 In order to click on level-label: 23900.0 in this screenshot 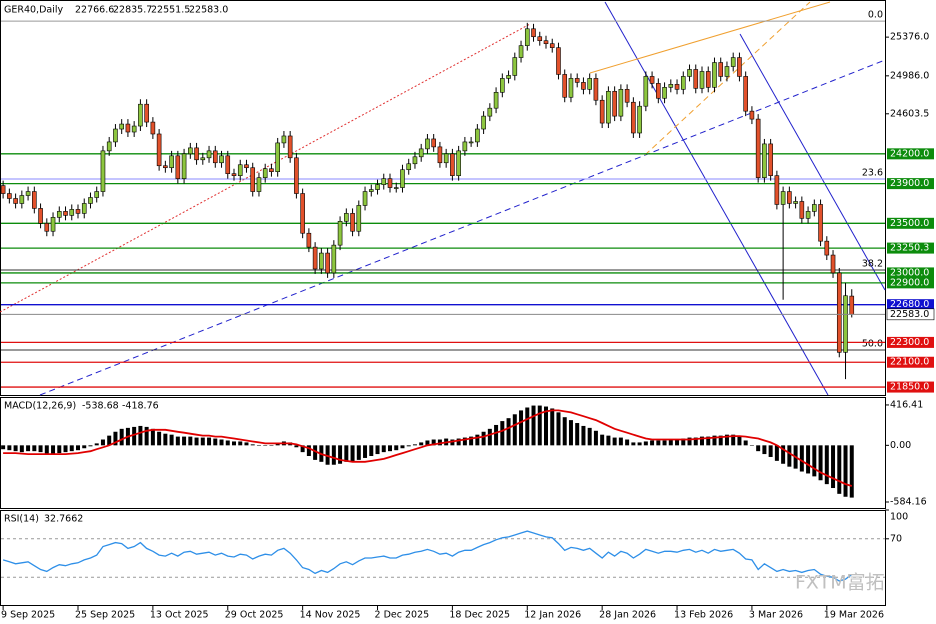, I will do `click(909, 183)`.